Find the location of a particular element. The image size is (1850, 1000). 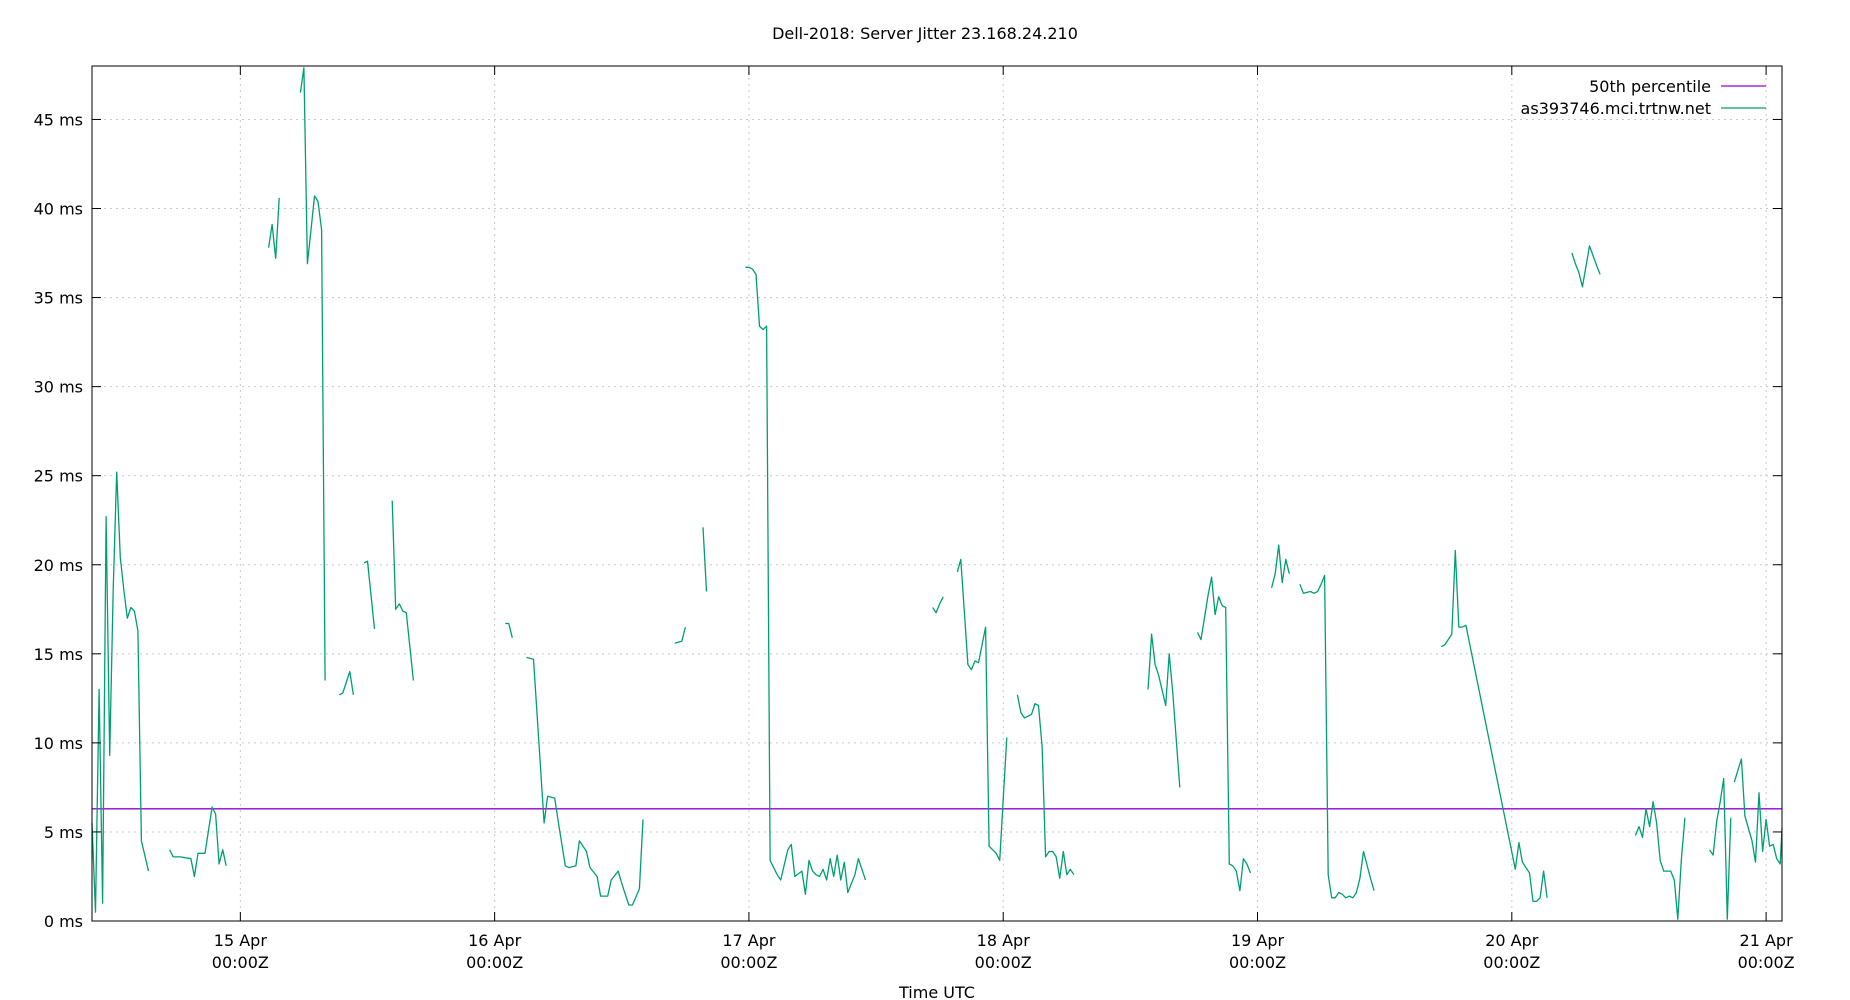

x-tick-label-date: 17 Apr is located at coordinates (749, 940).